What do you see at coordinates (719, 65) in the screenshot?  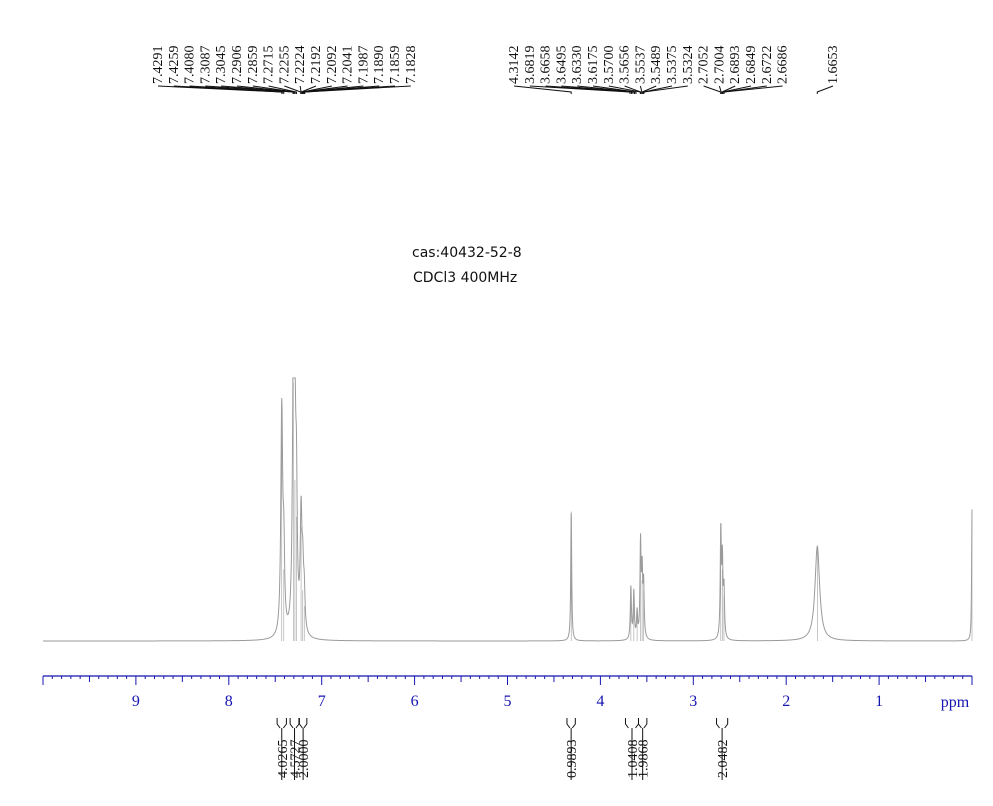 I see `peak-label: 2.7004` at bounding box center [719, 65].